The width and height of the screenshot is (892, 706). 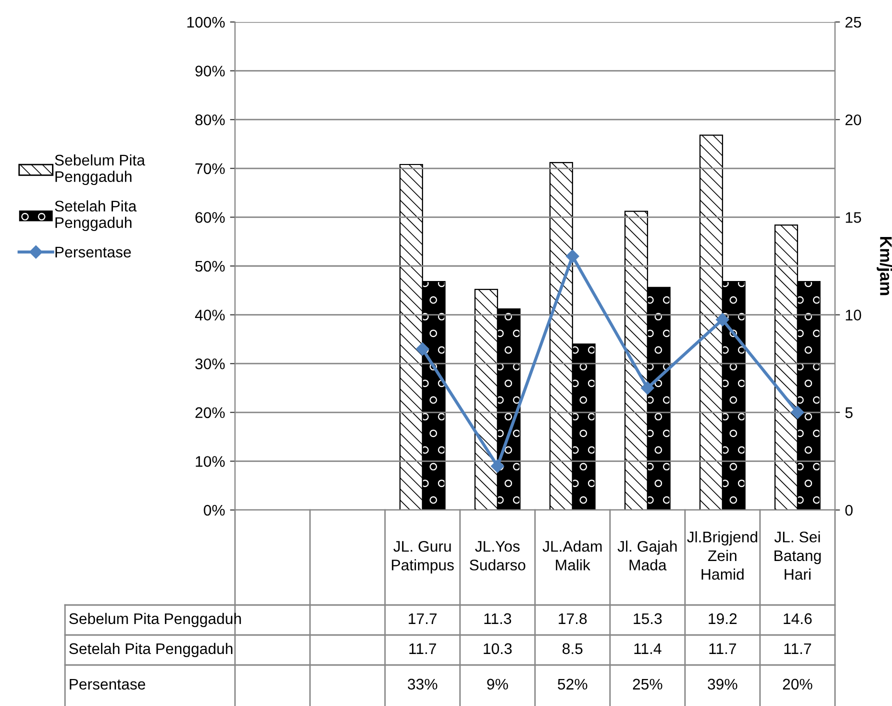 What do you see at coordinates (210, 217) in the screenshot?
I see `y-tick-label: 60%` at bounding box center [210, 217].